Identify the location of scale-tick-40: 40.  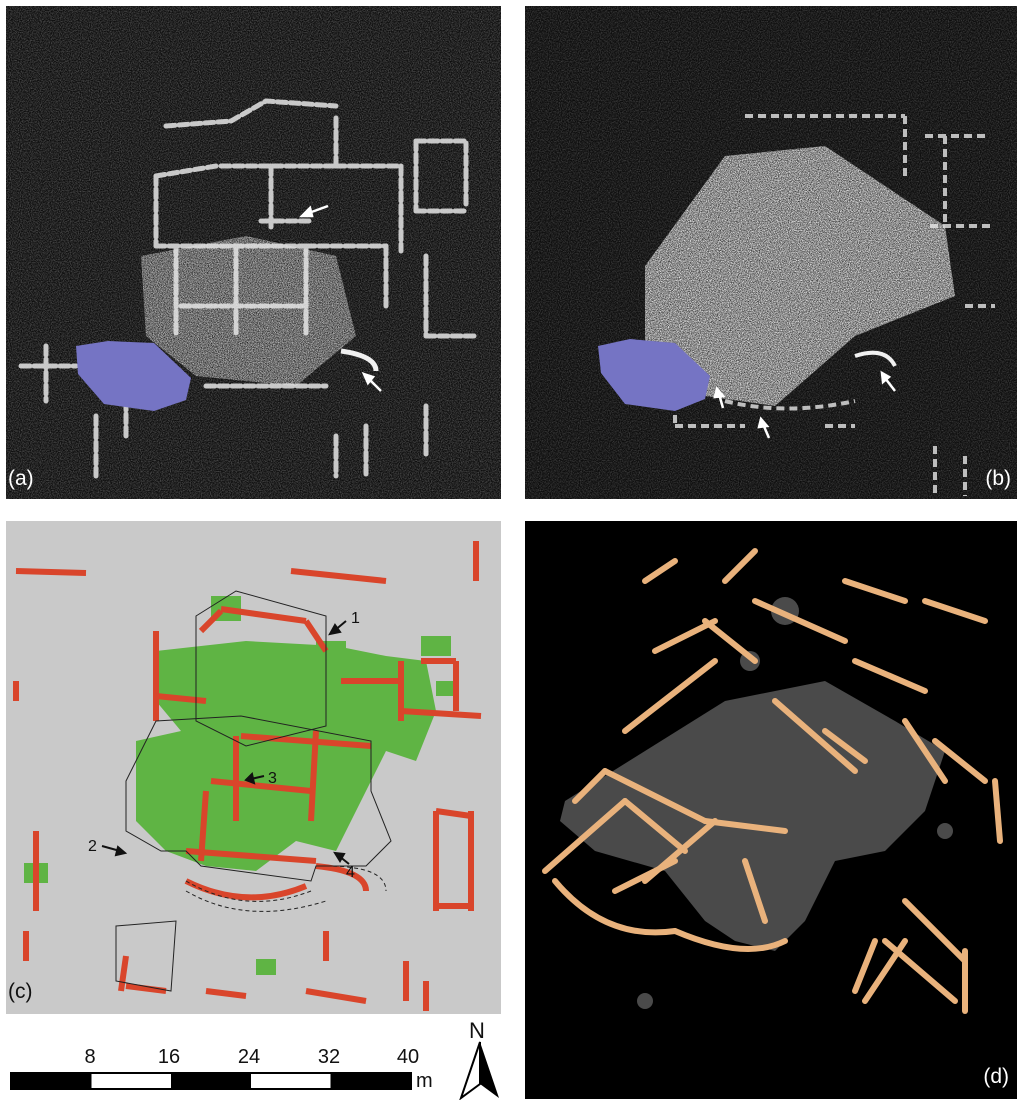
(408, 1057).